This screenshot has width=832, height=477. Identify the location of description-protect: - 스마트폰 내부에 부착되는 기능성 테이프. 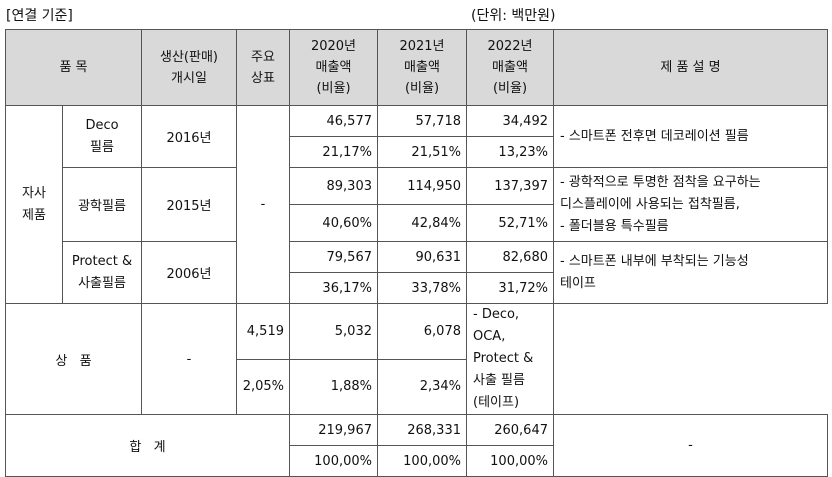
(690, 272).